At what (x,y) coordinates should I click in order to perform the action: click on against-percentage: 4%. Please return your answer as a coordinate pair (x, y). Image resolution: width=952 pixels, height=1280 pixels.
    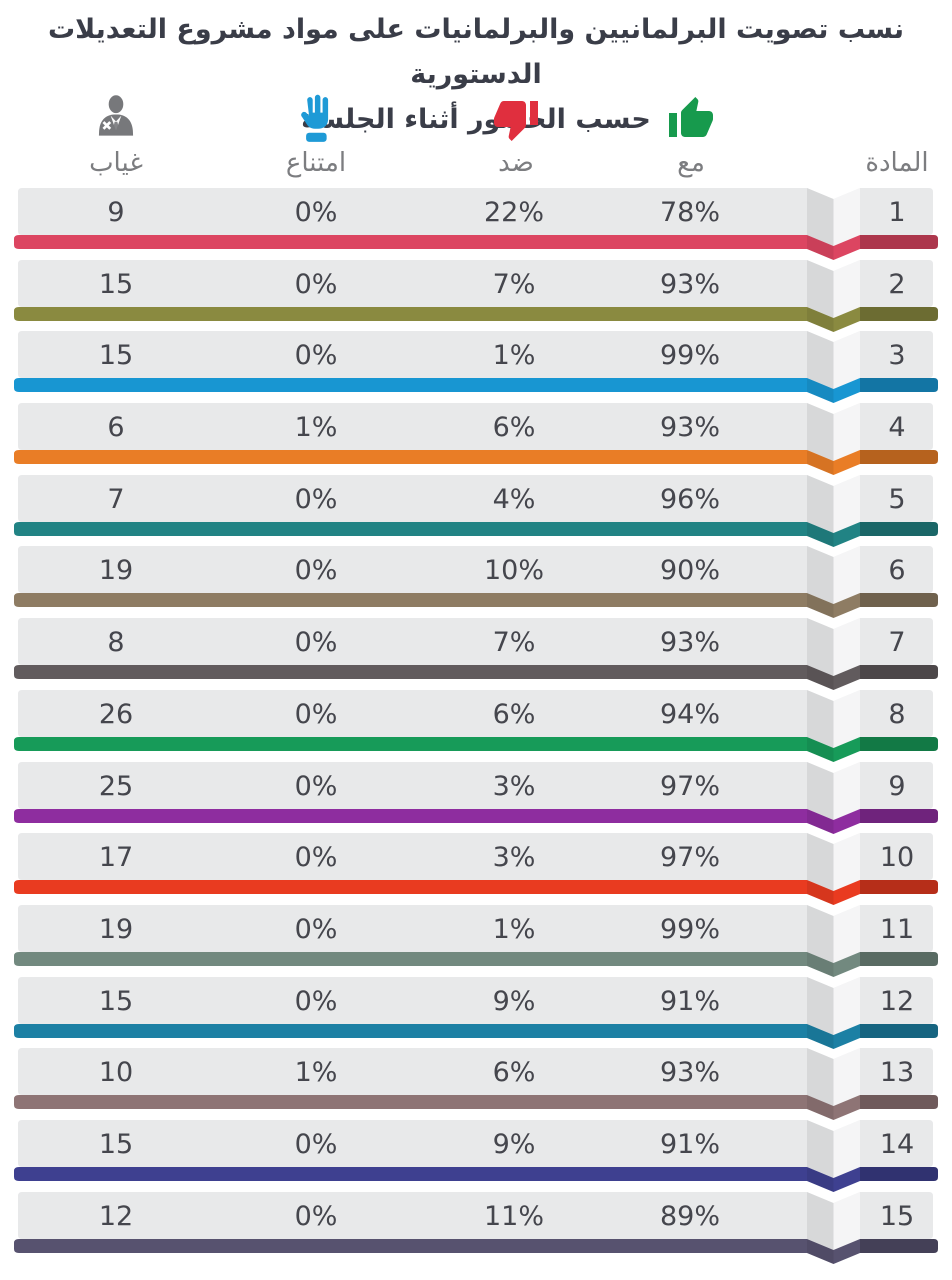
    Looking at the image, I should click on (514, 499).